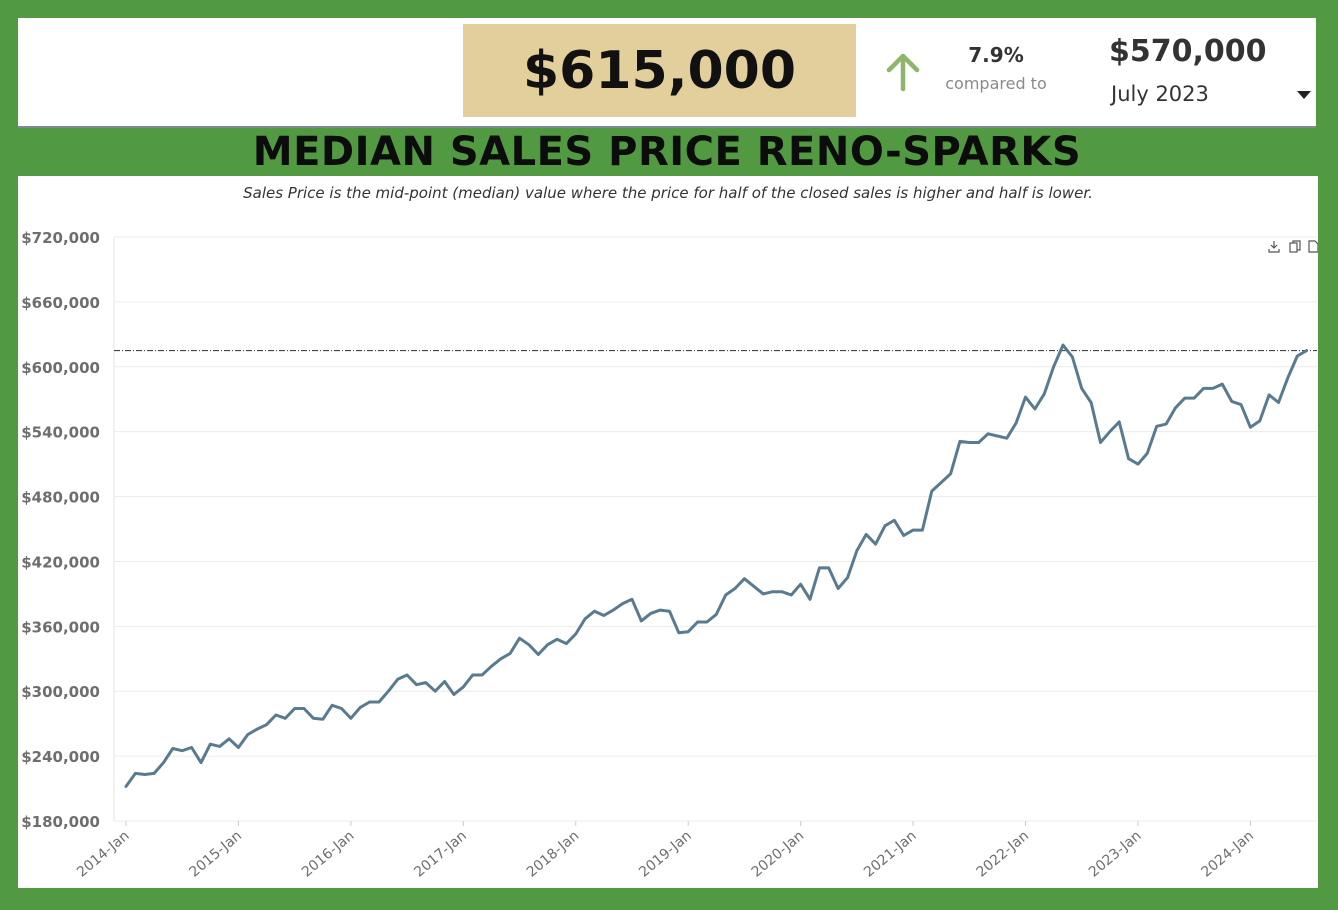  What do you see at coordinates (60, 238) in the screenshot?
I see `y-tick-label: $720,000` at bounding box center [60, 238].